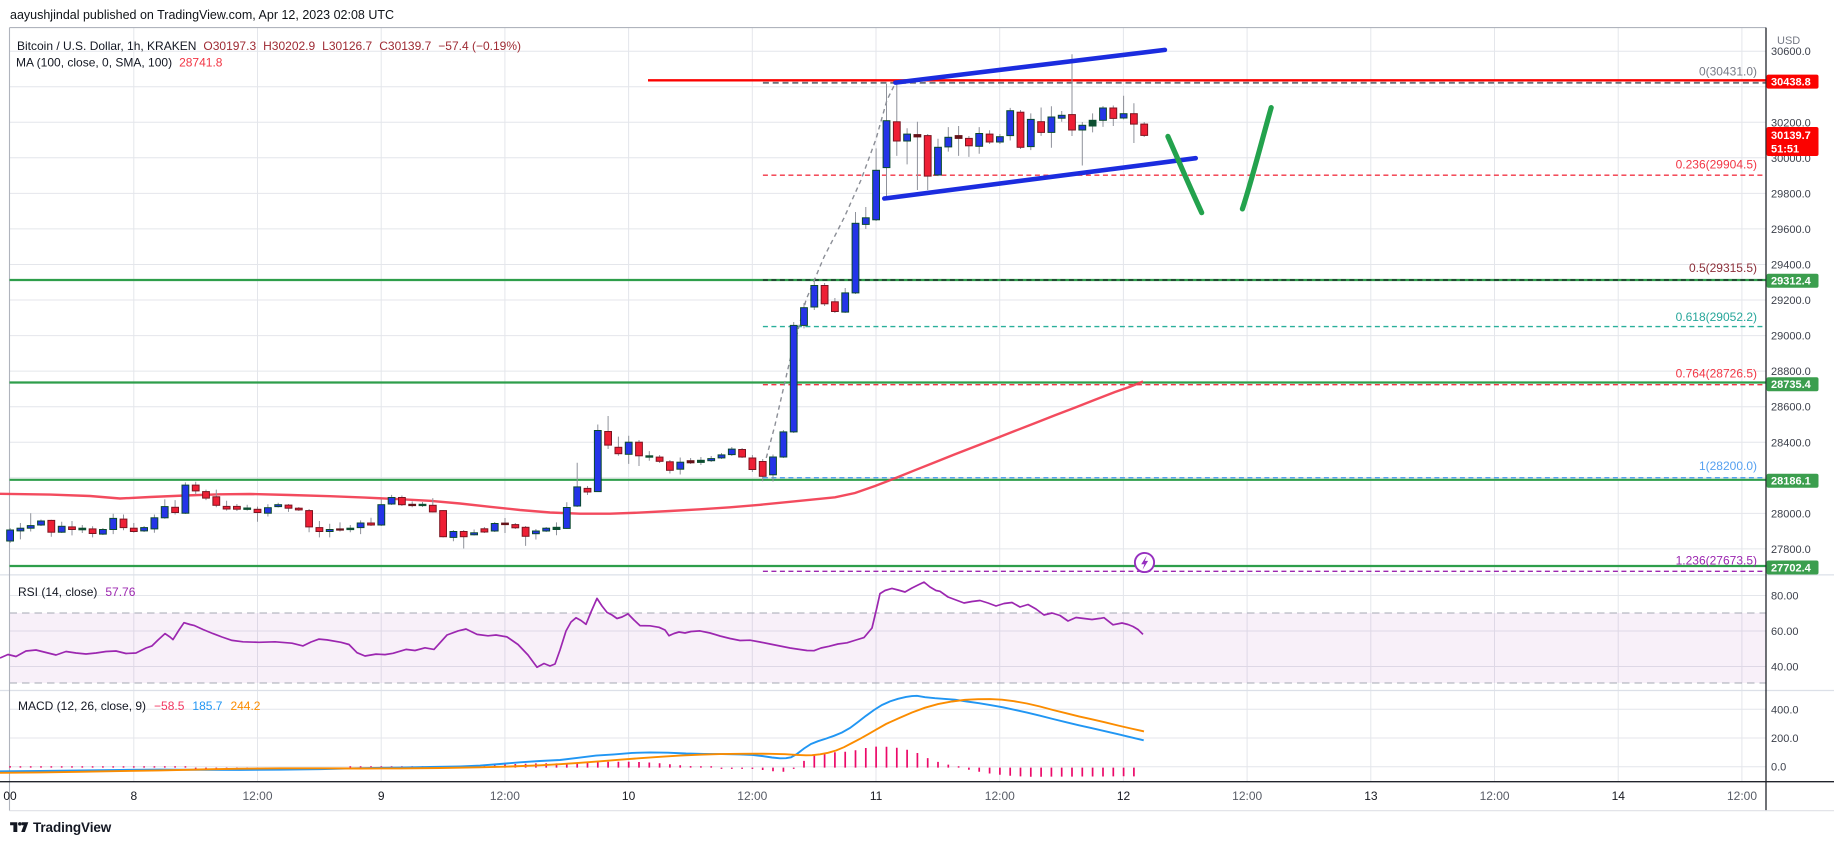  What do you see at coordinates (1791, 83) in the screenshot?
I see `svg-text: 30438.8` at bounding box center [1791, 83].